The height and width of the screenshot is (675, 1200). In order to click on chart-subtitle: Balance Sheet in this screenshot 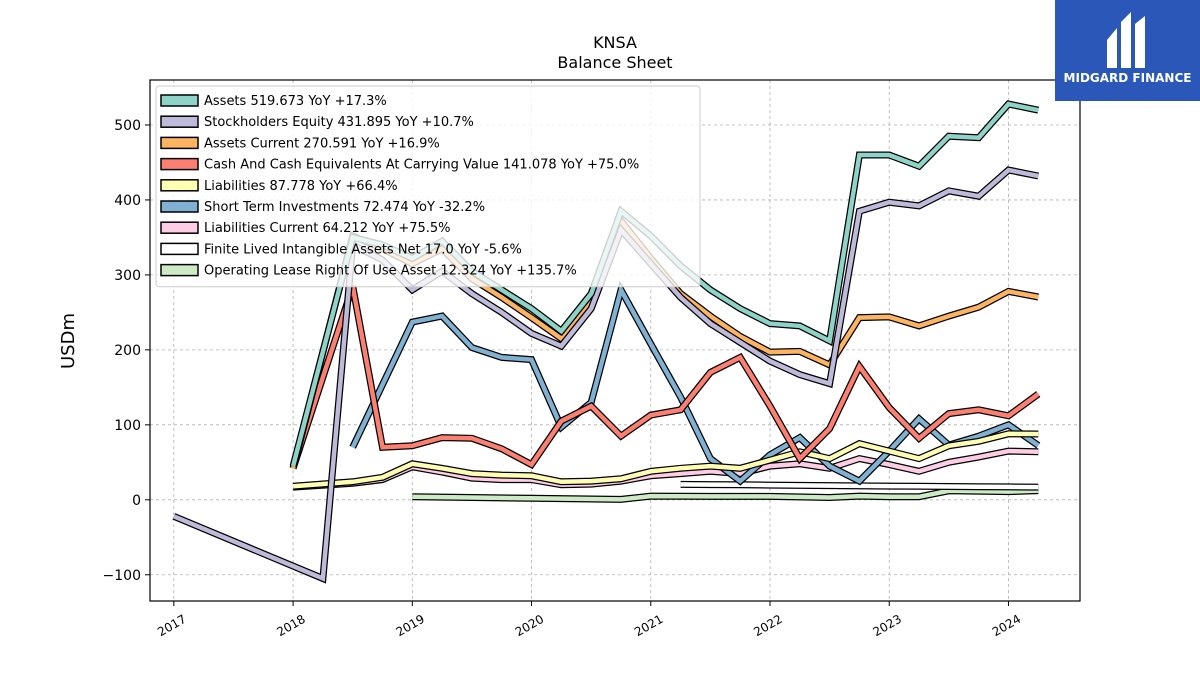, I will do `click(614, 62)`.